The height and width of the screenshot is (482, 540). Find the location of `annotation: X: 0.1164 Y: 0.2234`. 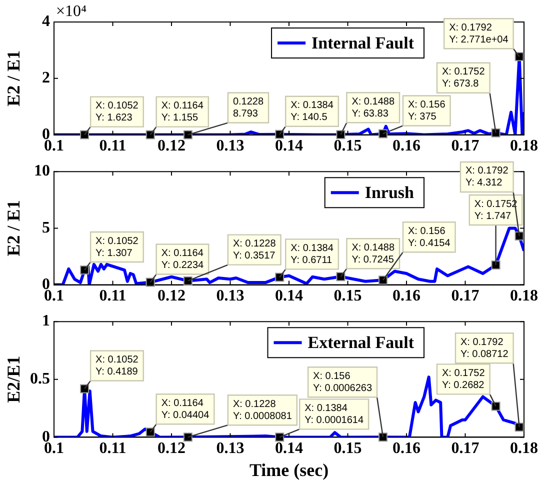

annotation: X: 0.1164 Y: 0.2234 is located at coordinates (182, 260).